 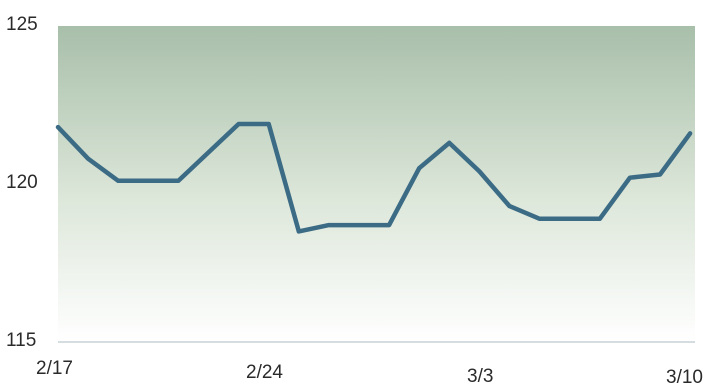 I want to click on x-tick-label: 3/10, so click(x=684, y=375).